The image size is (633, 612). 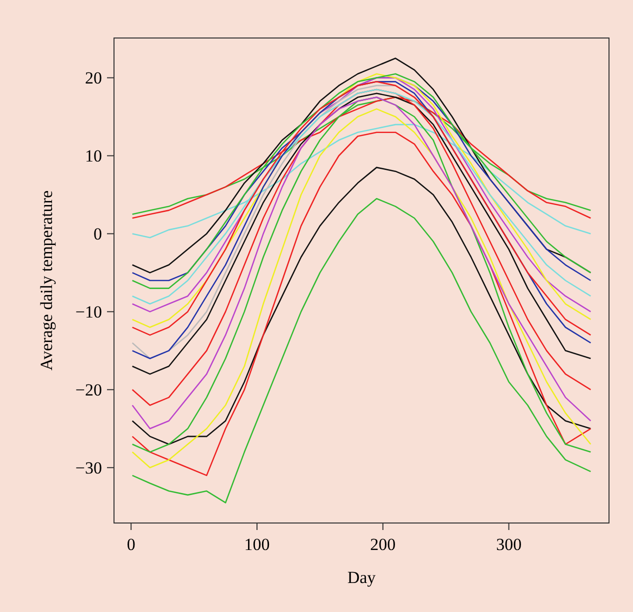 What do you see at coordinates (88, 390) in the screenshot?
I see `y-tick-label: −20` at bounding box center [88, 390].